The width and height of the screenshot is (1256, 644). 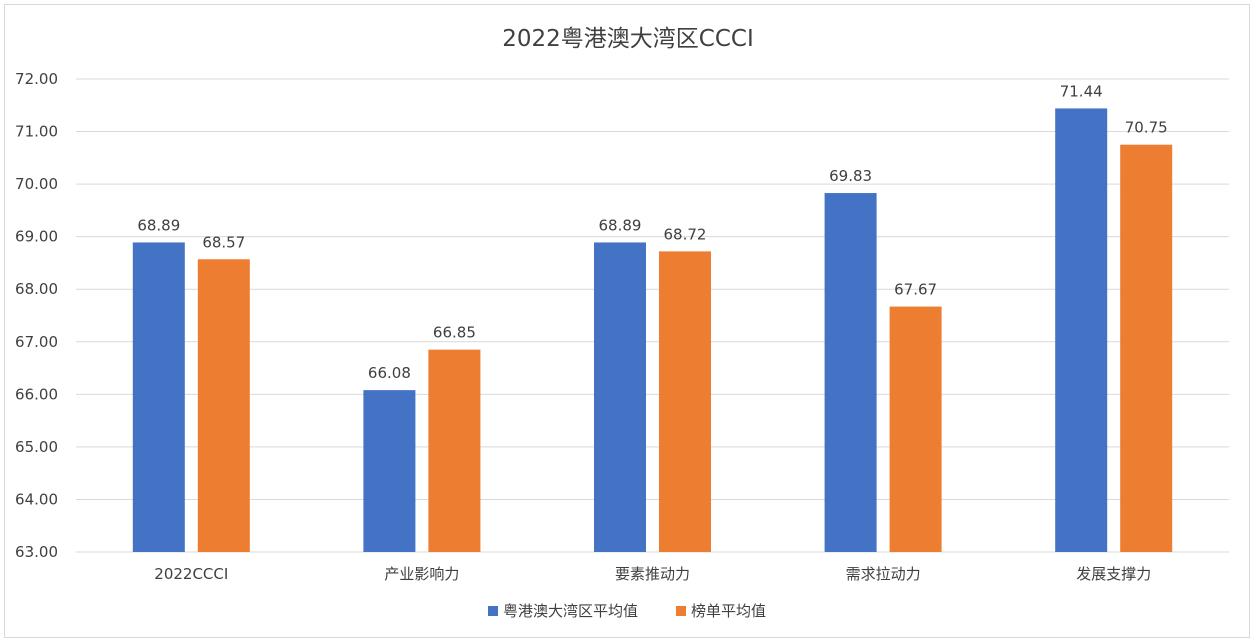 What do you see at coordinates (36, 552) in the screenshot?
I see `y-tick-label: 63.00` at bounding box center [36, 552].